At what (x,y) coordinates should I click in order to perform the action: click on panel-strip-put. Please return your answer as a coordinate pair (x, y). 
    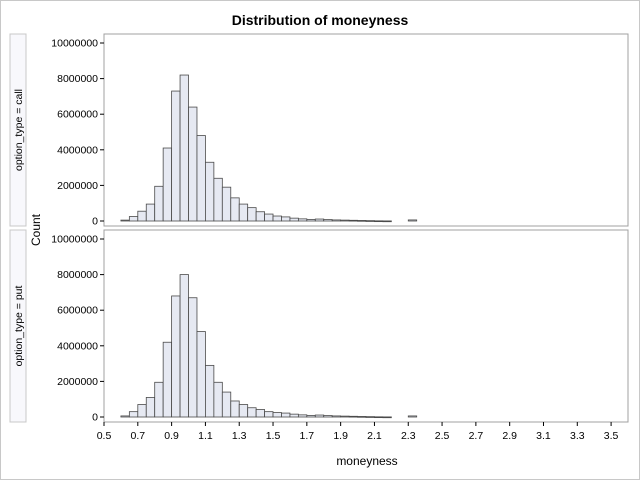
    Looking at the image, I should click on (18, 326).